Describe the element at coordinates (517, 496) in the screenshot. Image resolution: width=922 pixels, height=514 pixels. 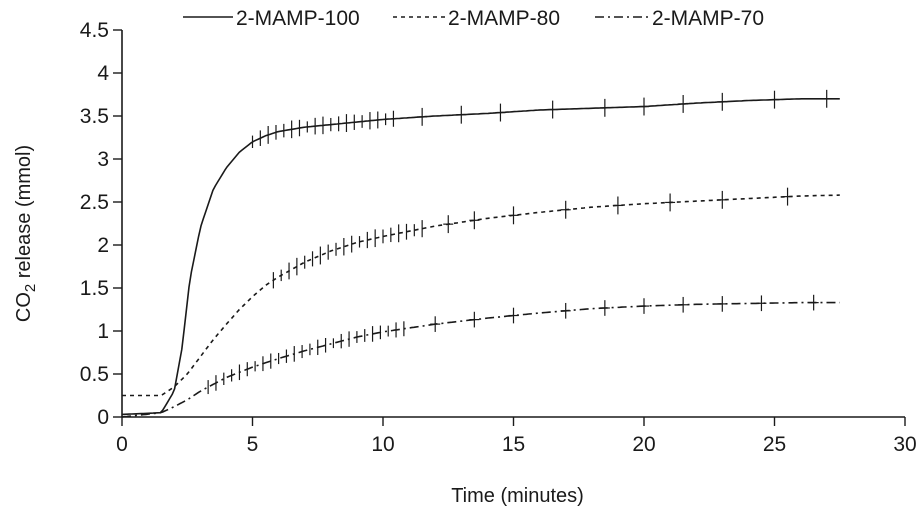
I see `x-axis-title: Time (minutes)` at that location.